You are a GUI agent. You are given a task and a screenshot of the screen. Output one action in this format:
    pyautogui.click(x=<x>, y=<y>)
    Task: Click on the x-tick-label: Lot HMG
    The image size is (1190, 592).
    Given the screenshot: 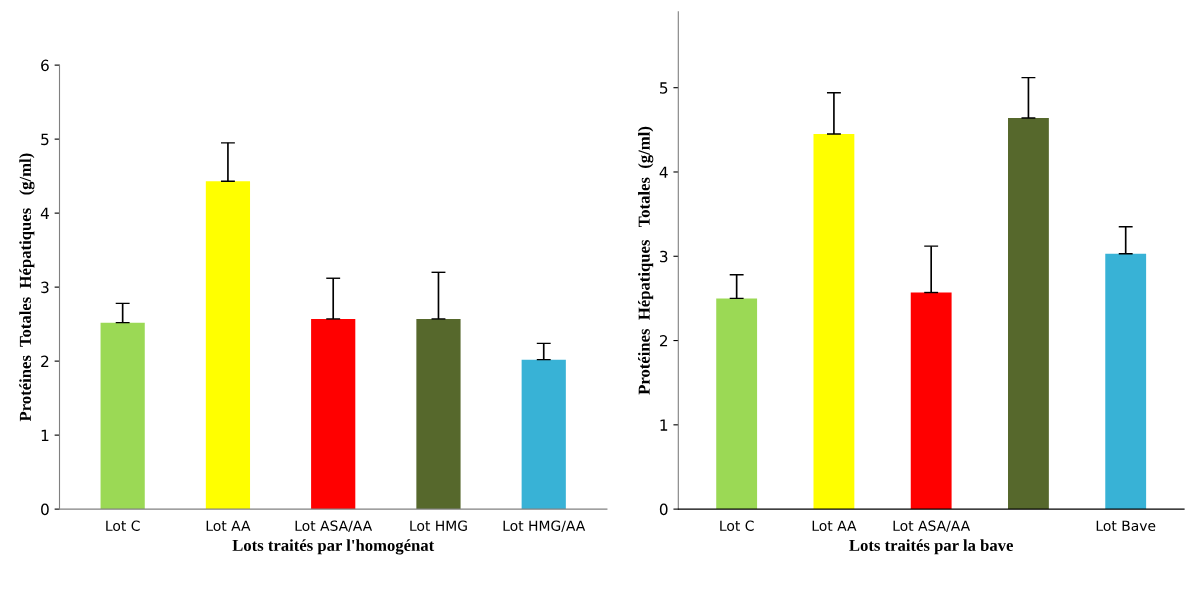 What is the action you would take?
    pyautogui.click(x=438, y=525)
    